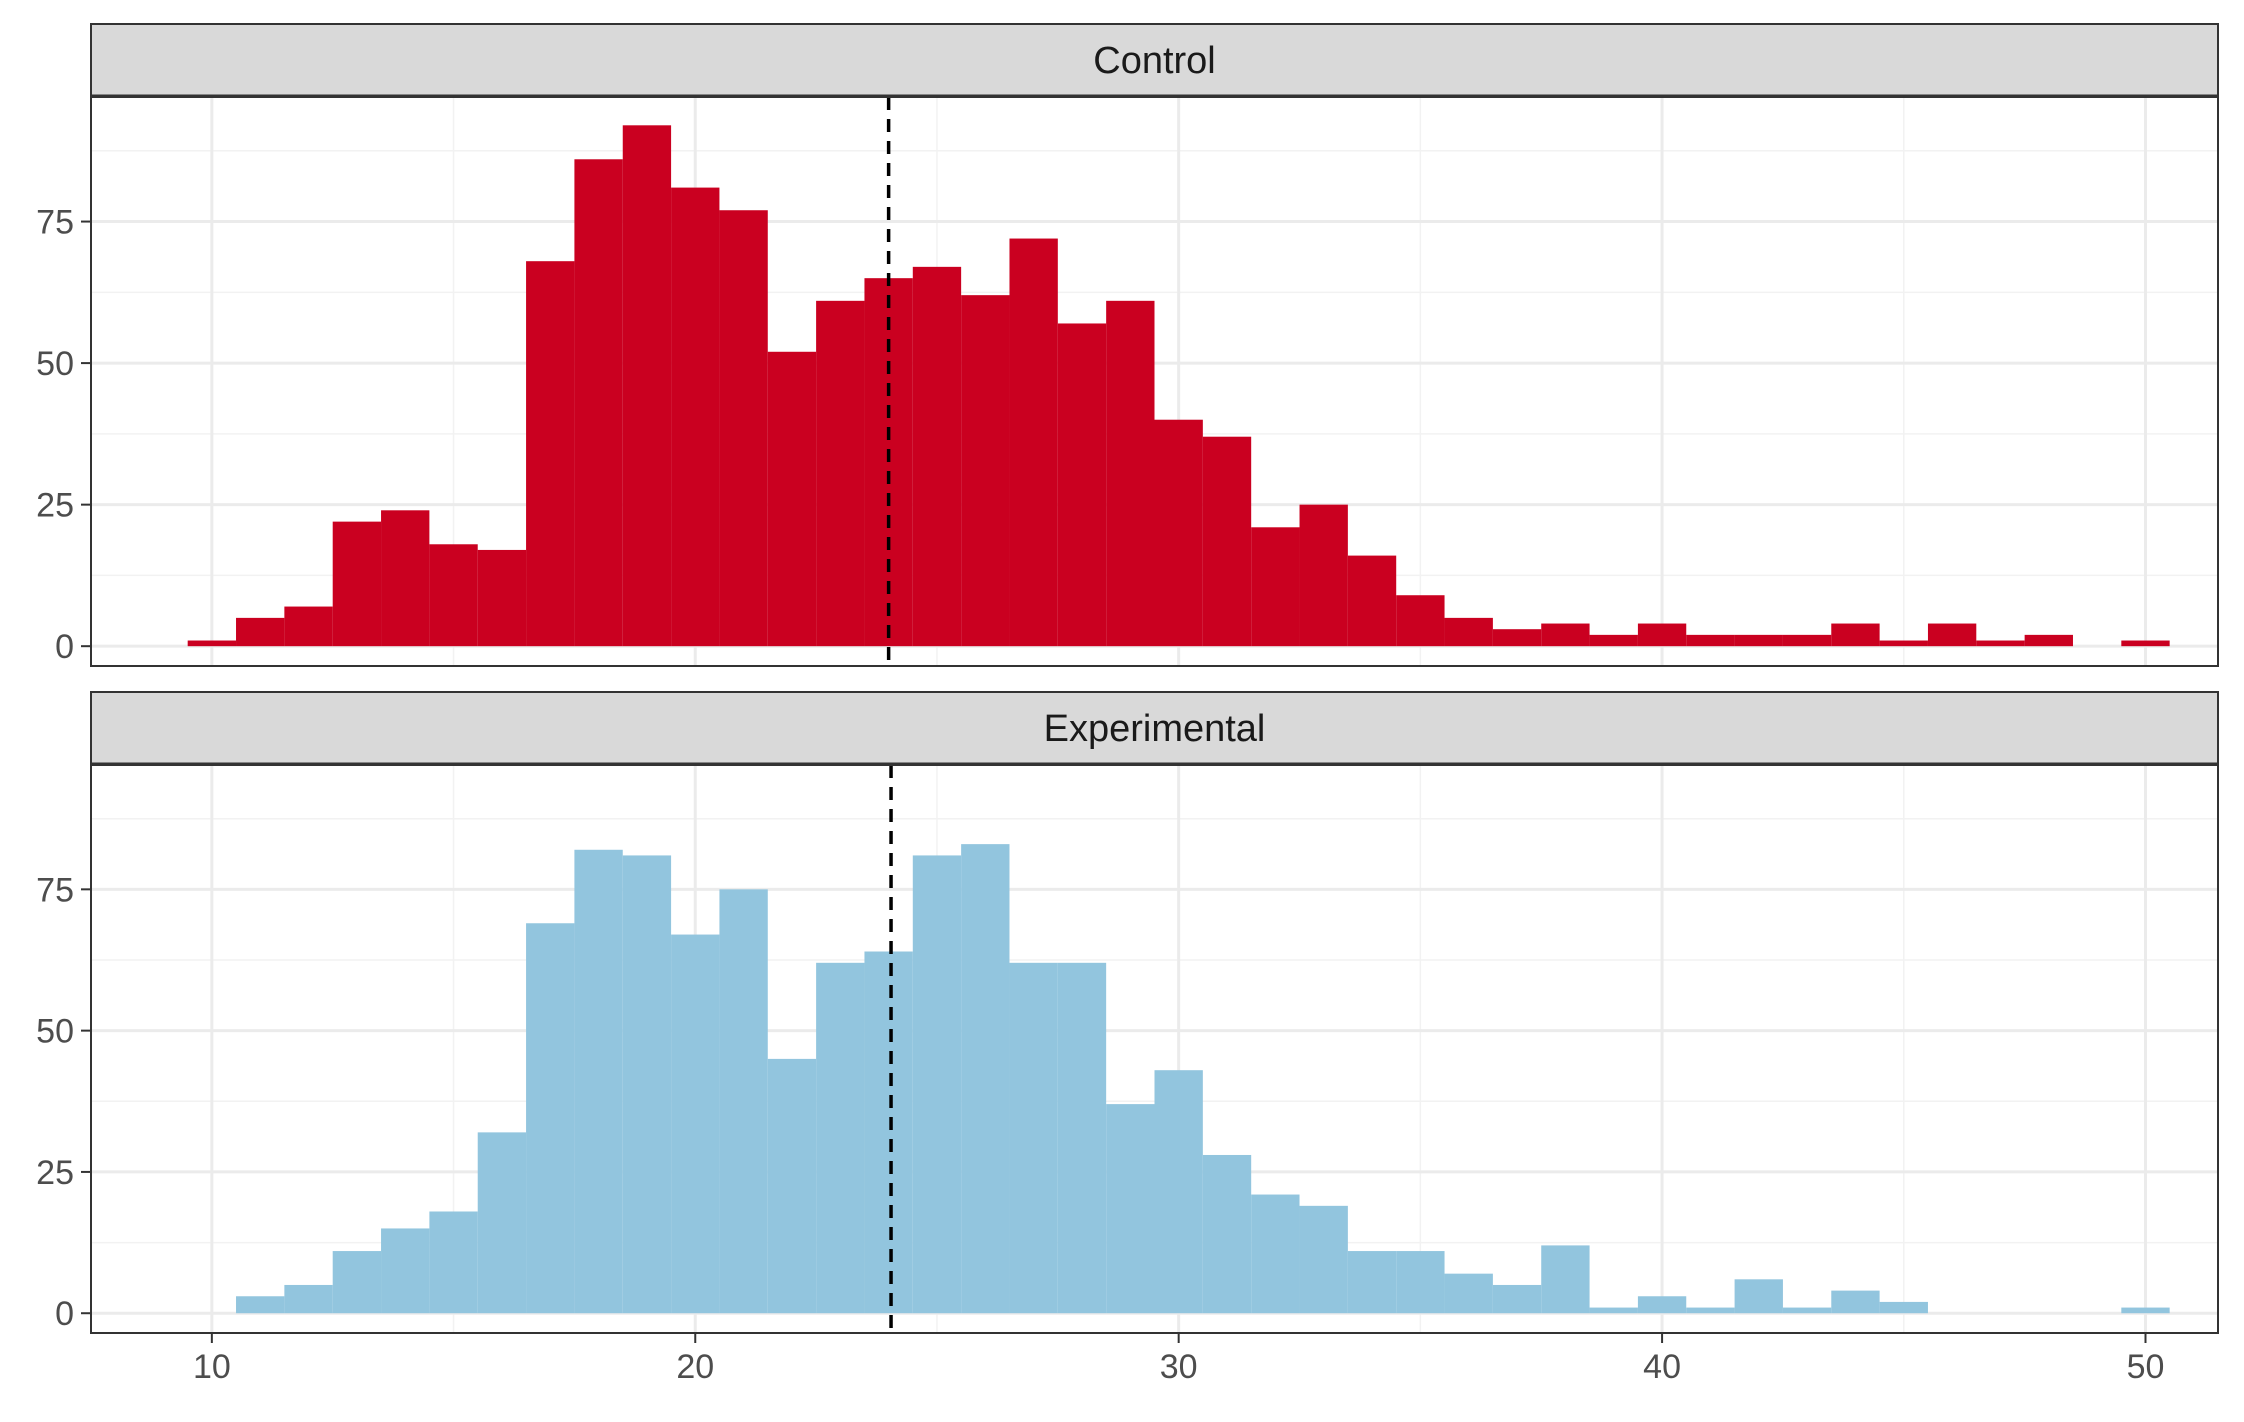  What do you see at coordinates (1662, 1367) in the screenshot?
I see `x-tick-label: 40` at bounding box center [1662, 1367].